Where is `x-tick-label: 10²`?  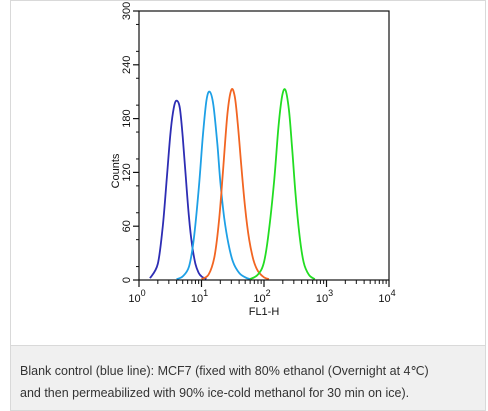 x-tick-label: 10² is located at coordinates (261, 296).